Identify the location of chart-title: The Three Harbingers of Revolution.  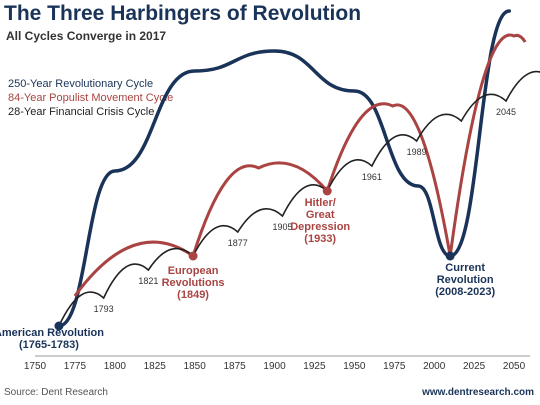
(183, 13).